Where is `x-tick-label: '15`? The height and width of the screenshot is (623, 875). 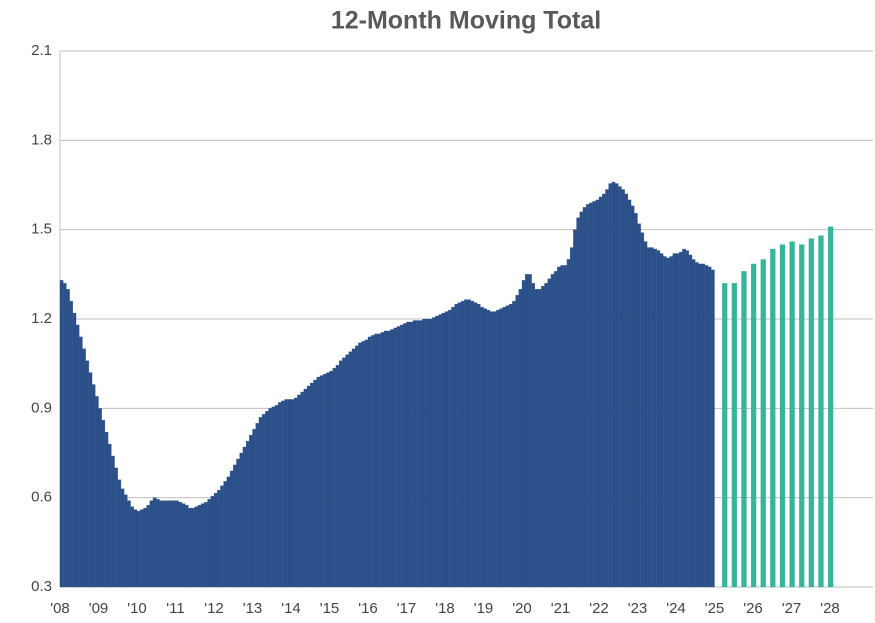 x-tick-label: '15 is located at coordinates (330, 608).